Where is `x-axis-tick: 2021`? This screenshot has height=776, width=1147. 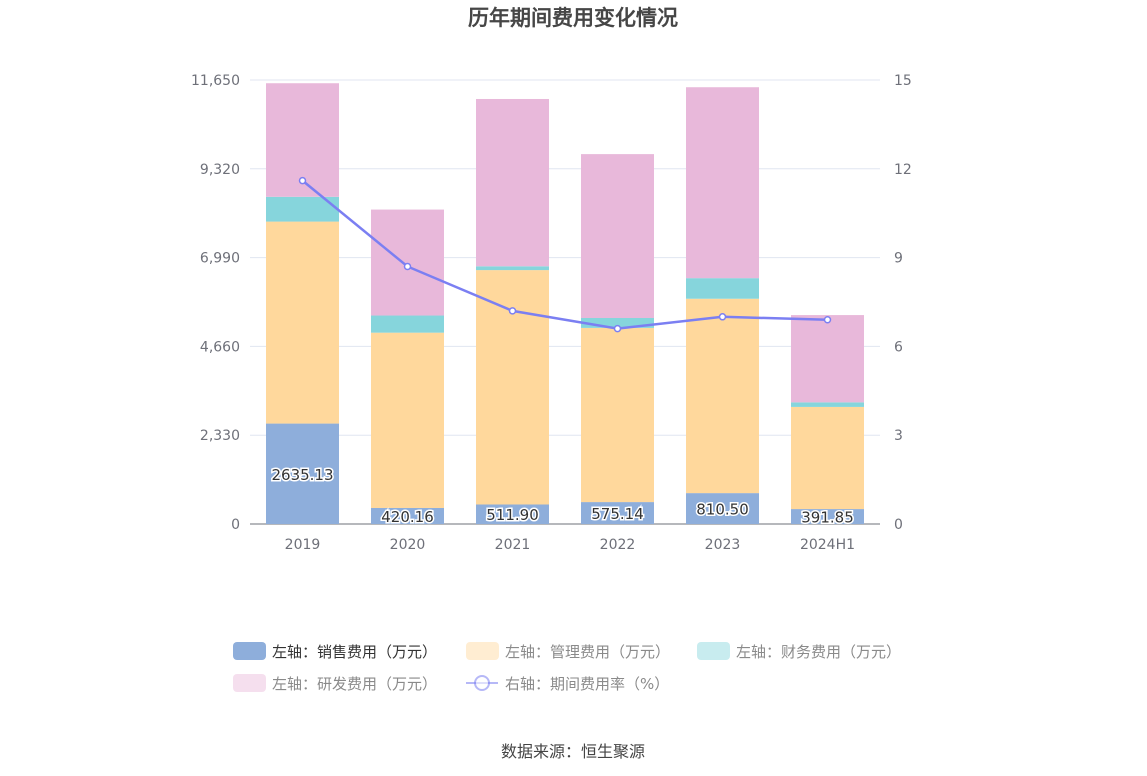
x-axis-tick: 2021 is located at coordinates (513, 545).